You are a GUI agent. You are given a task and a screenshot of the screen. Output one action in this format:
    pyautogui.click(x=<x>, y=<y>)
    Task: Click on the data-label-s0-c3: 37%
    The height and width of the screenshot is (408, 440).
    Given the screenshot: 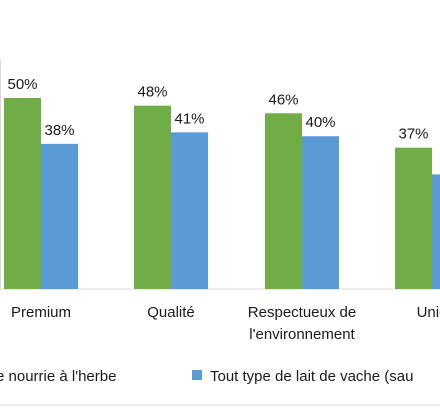 What is the action you would take?
    pyautogui.click(x=413, y=134)
    